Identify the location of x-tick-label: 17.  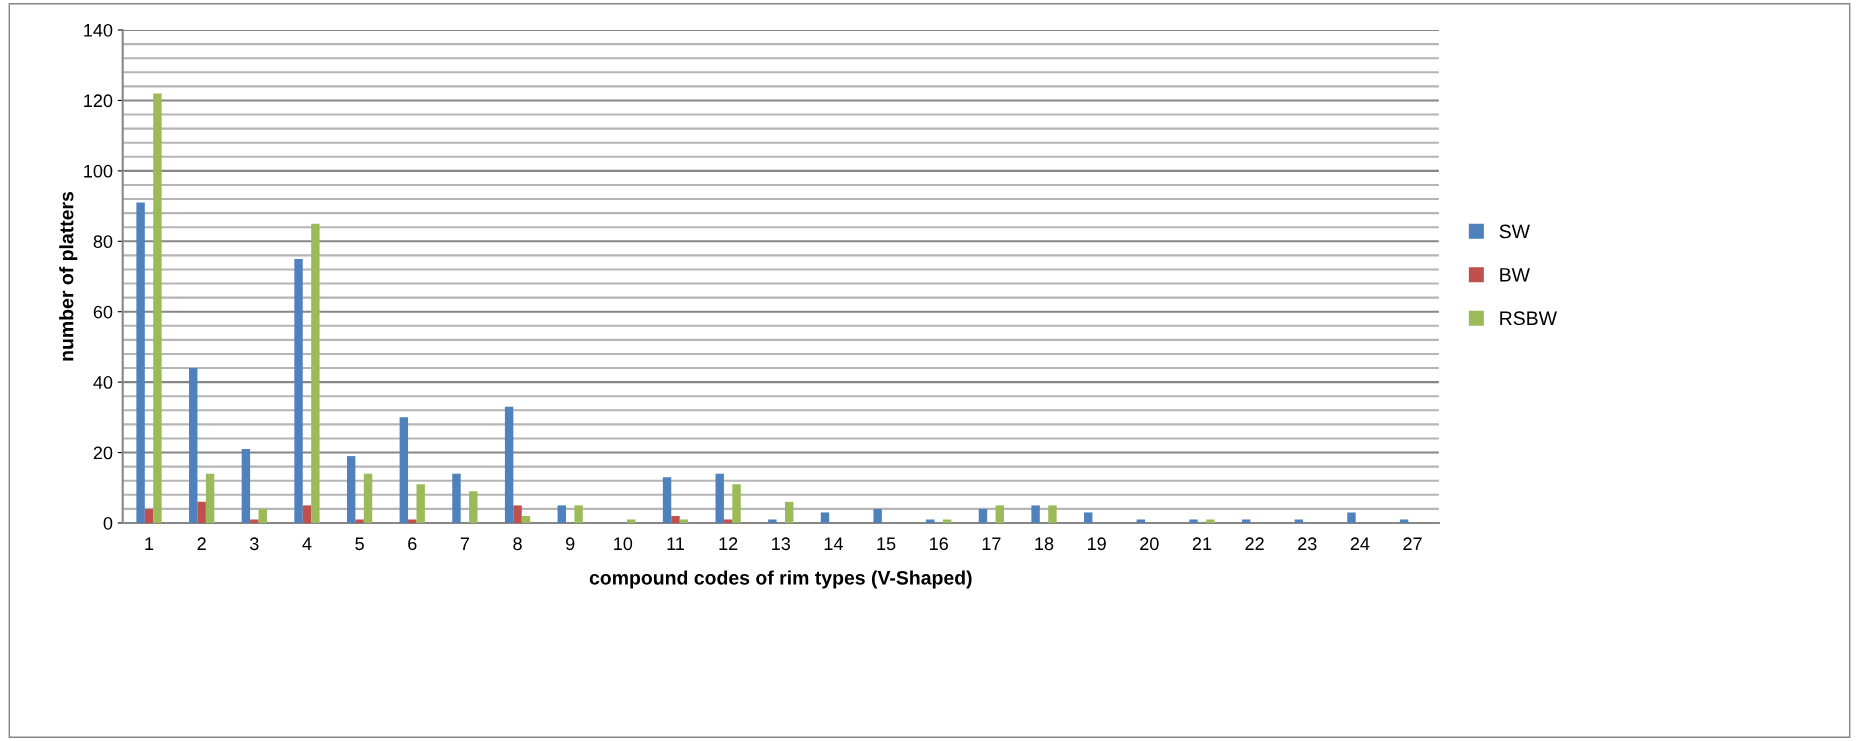
(991, 543).